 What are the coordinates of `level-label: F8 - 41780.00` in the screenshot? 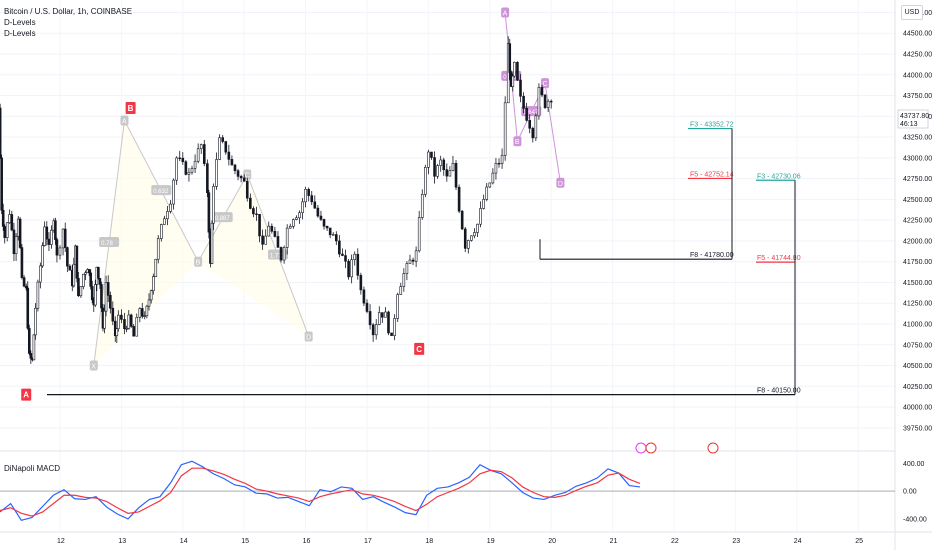 It's located at (712, 255).